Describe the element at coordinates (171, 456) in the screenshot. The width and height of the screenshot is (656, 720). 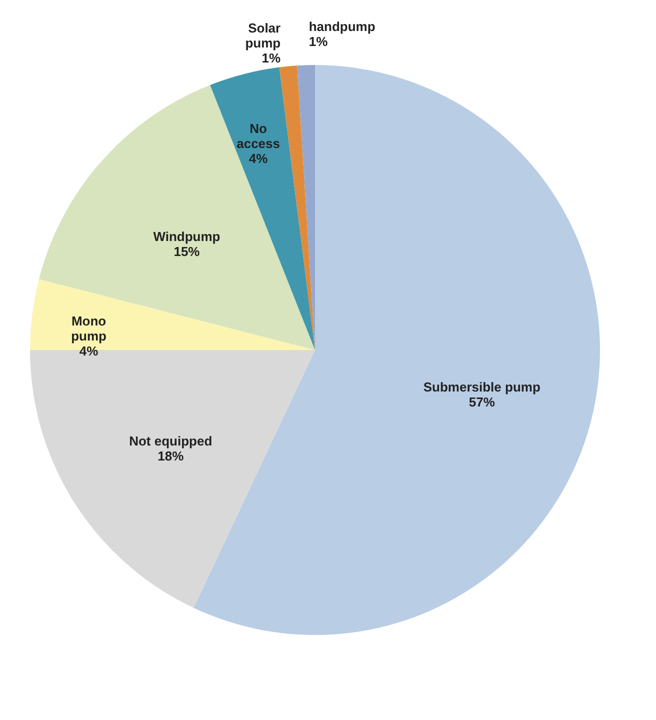
I see `data-label: 18%` at that location.